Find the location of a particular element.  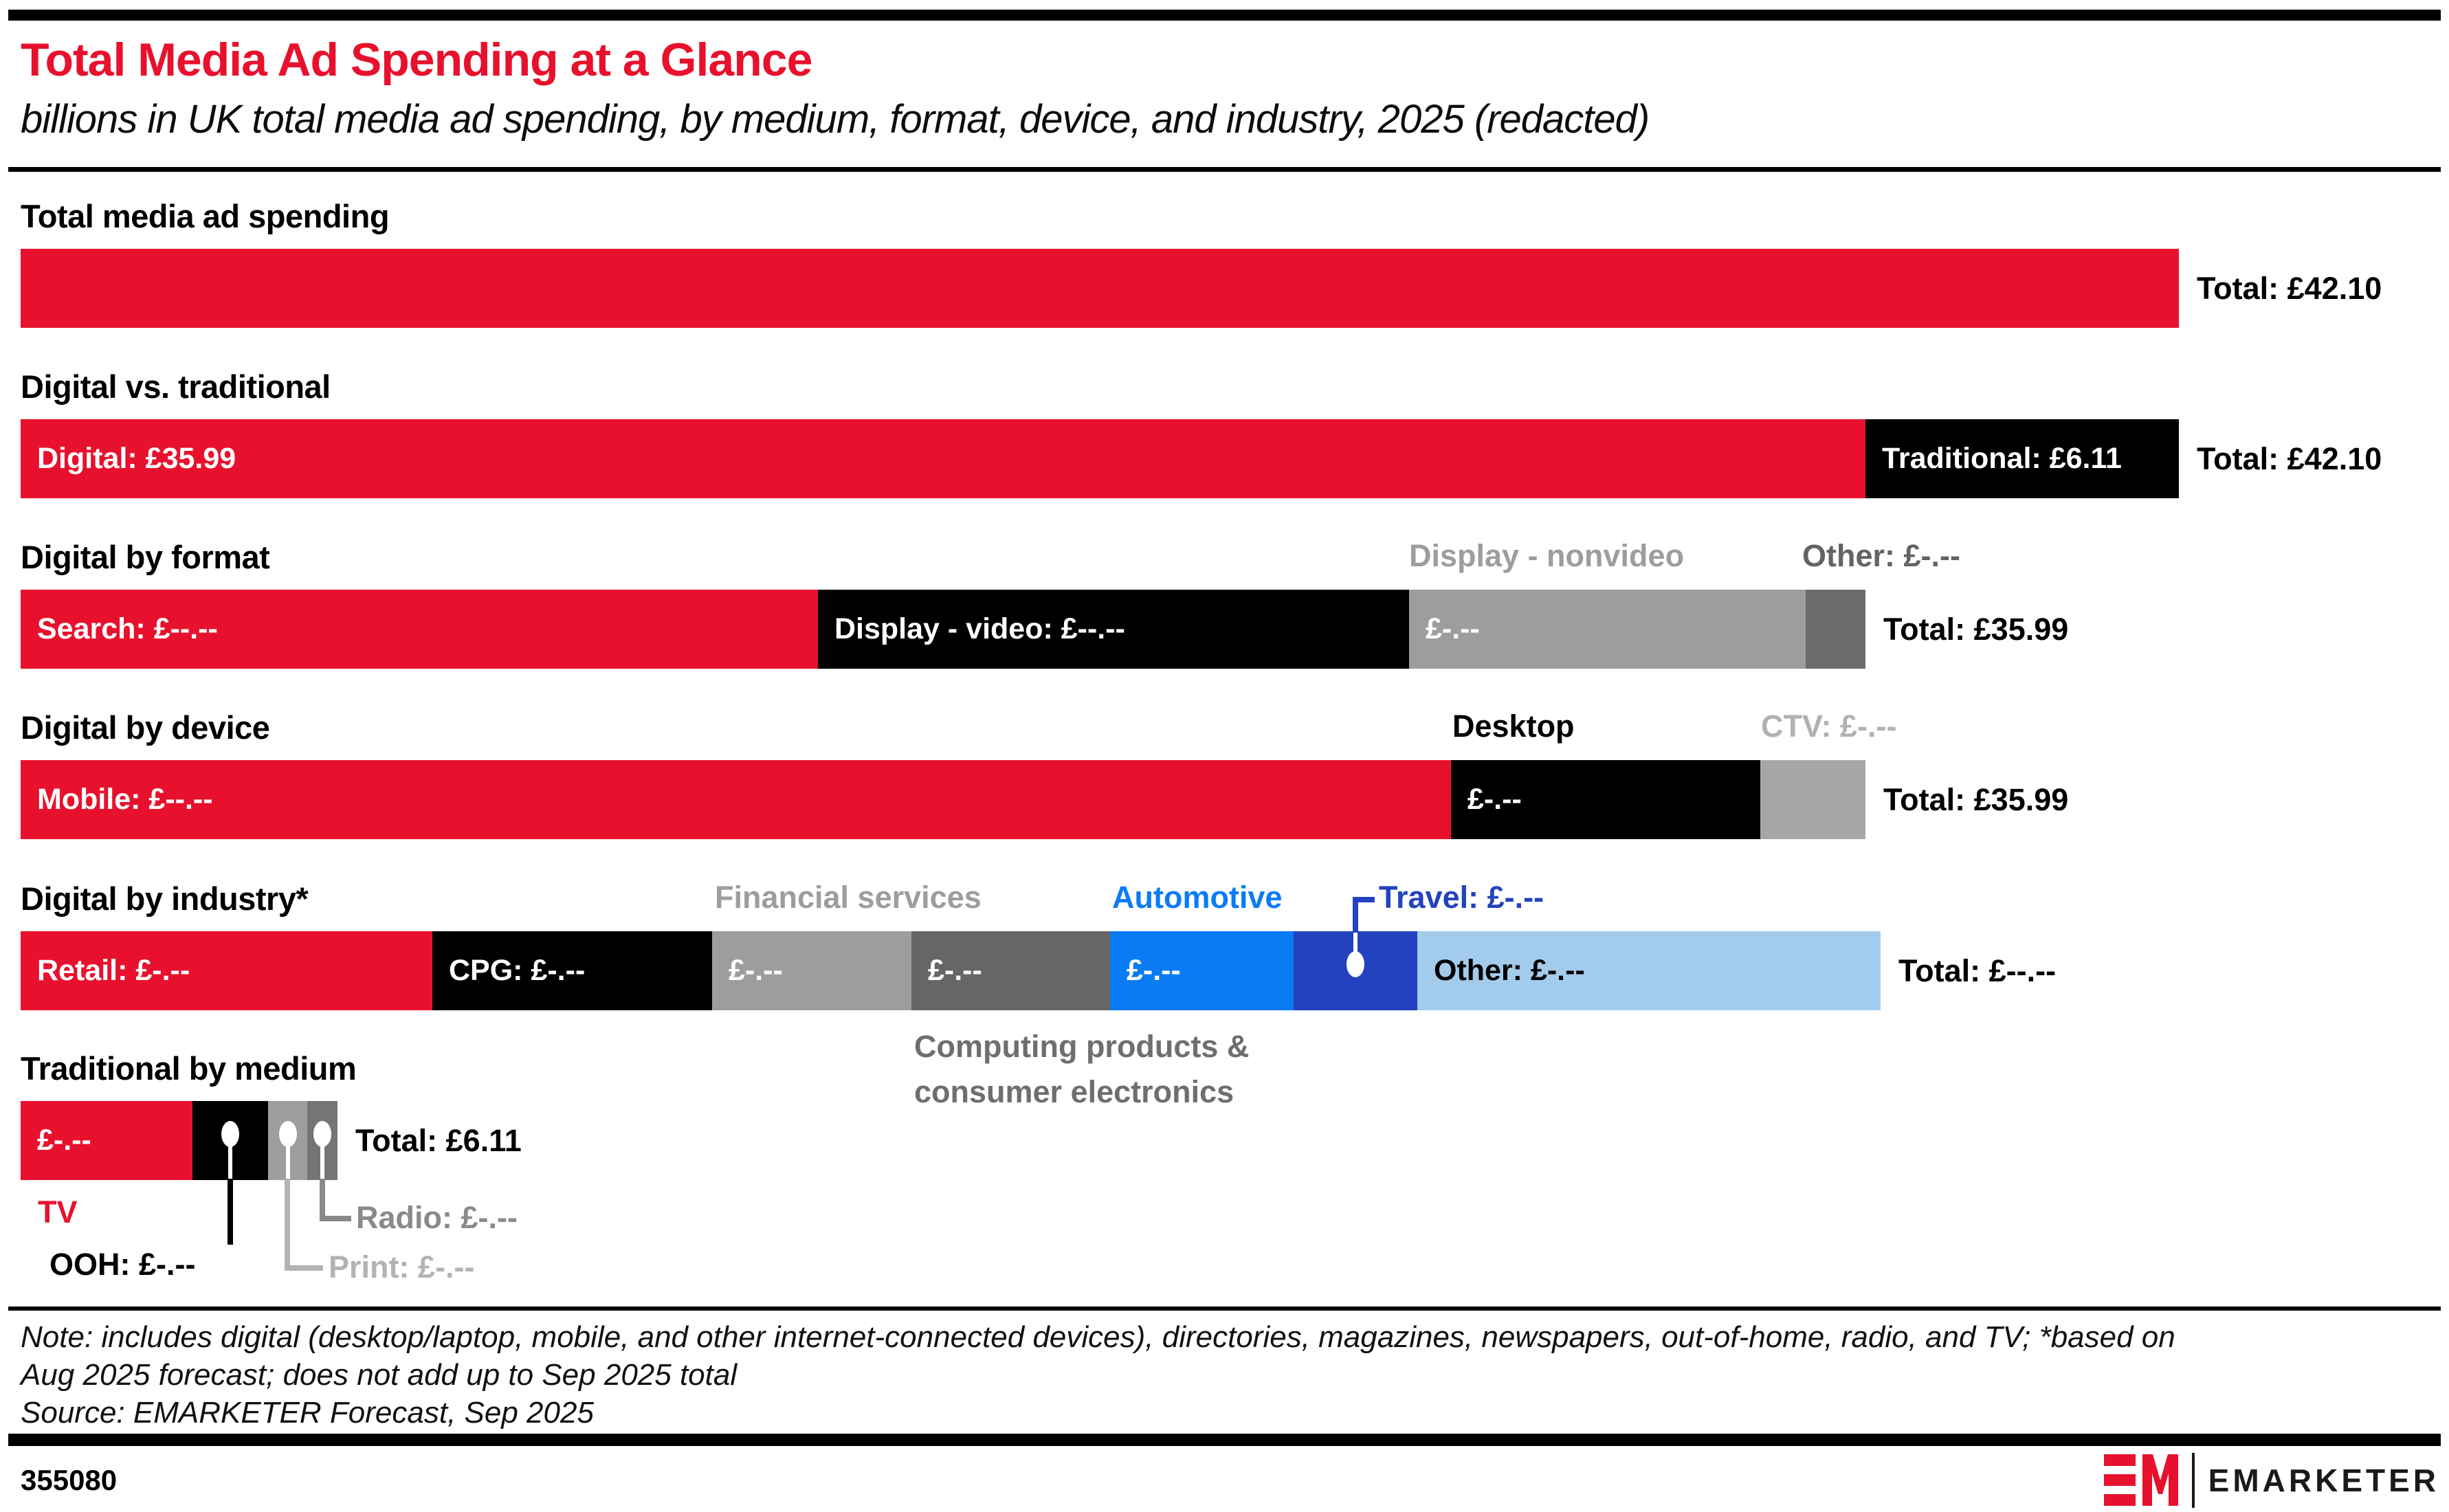

segment-label-digital: Digital: £35.99 is located at coordinates (136, 458).